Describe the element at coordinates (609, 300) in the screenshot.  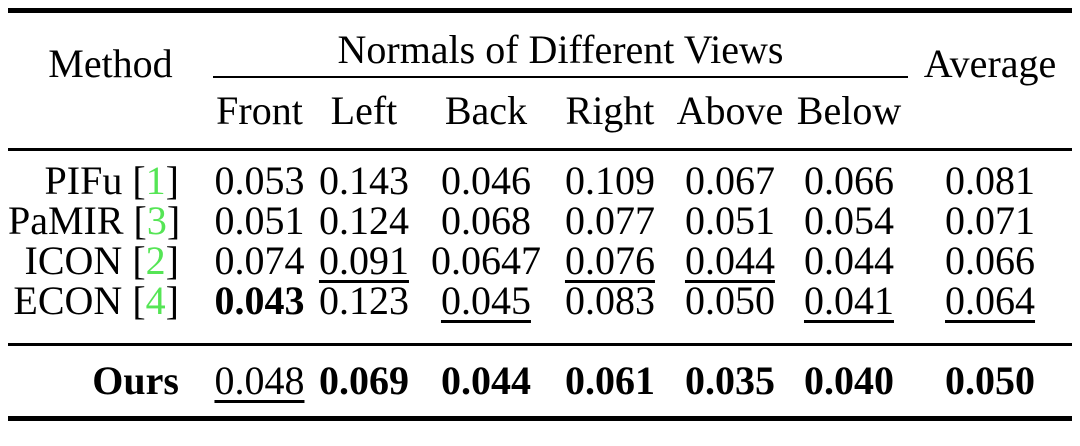
I see `value-text: 0.083` at that location.